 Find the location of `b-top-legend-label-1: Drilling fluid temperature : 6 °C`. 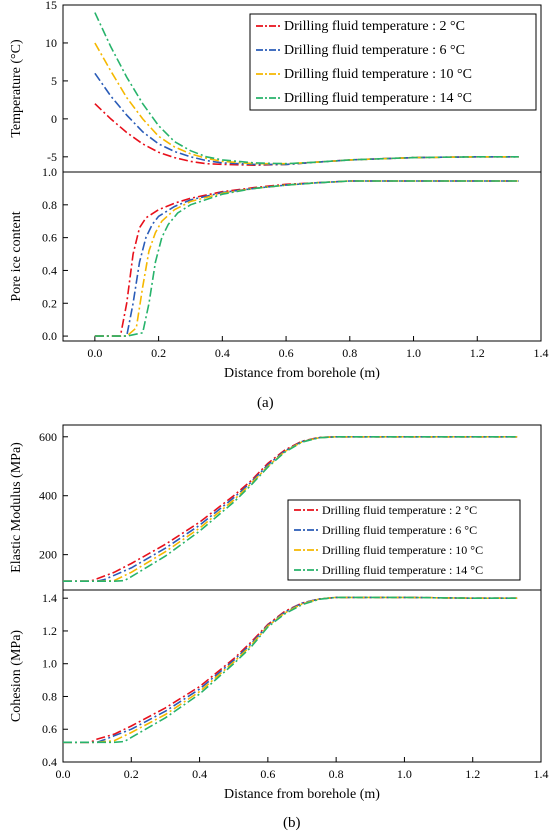

b-top-legend-label-1: Drilling fluid temperature : 6 °C is located at coordinates (399, 530).